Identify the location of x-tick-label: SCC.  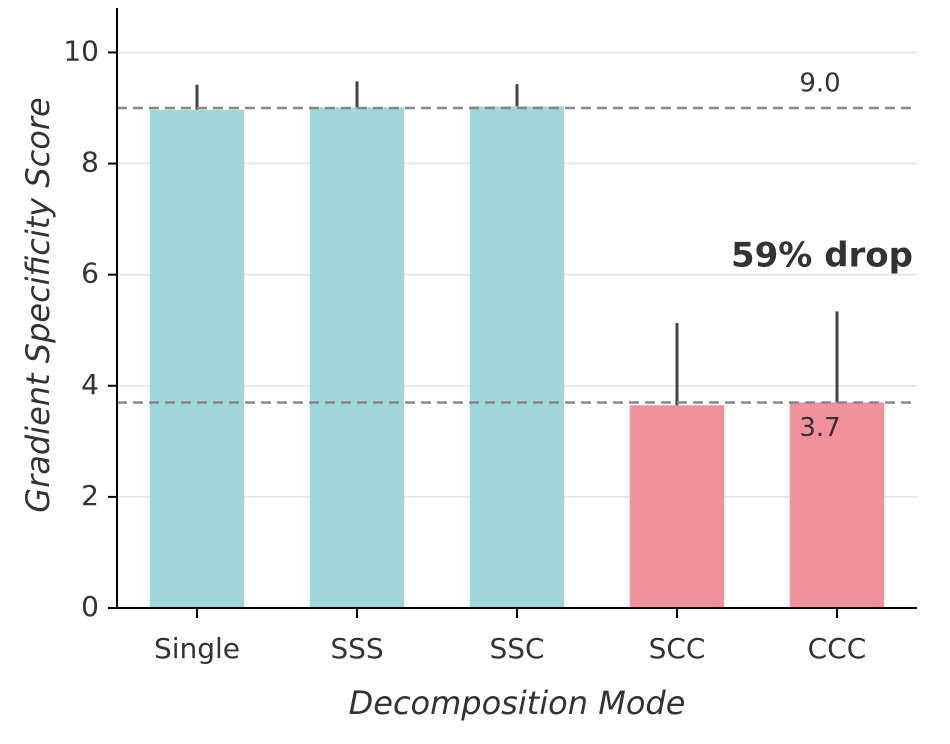
(677, 648).